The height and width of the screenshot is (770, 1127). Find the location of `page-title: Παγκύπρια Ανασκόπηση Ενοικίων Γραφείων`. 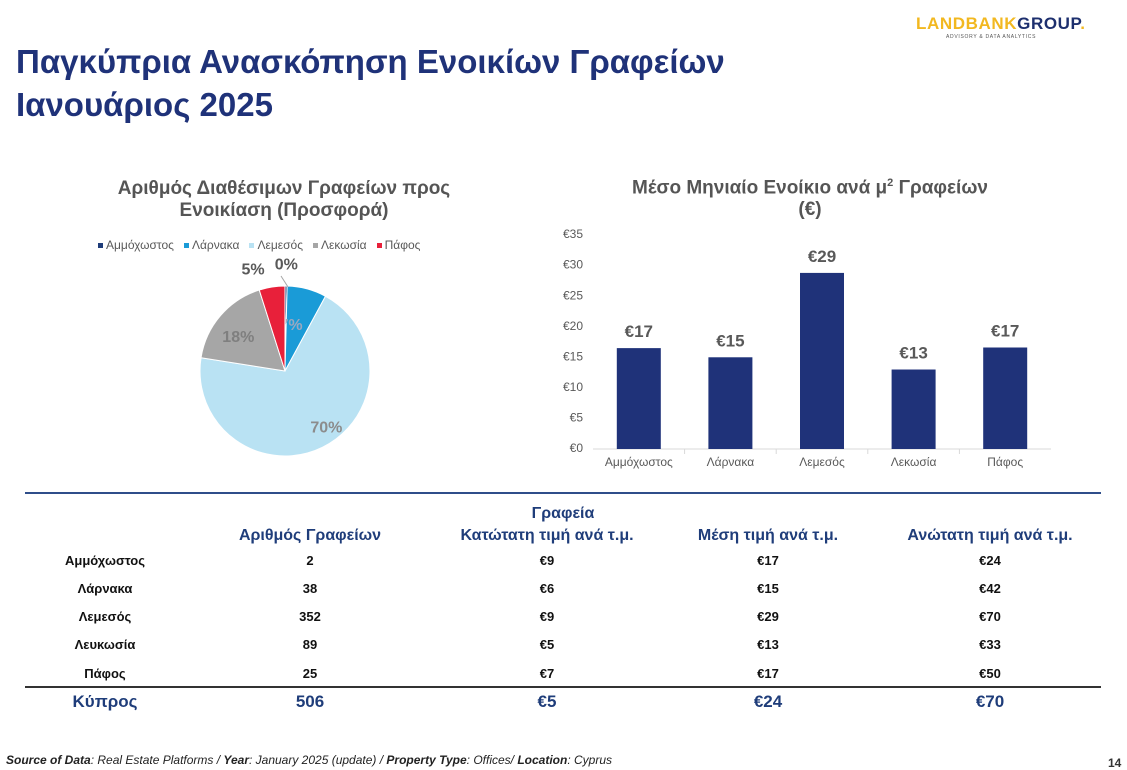

page-title: Παγκύπρια Ανασκόπηση Ενοικίων Γραφείων is located at coordinates (370, 61).